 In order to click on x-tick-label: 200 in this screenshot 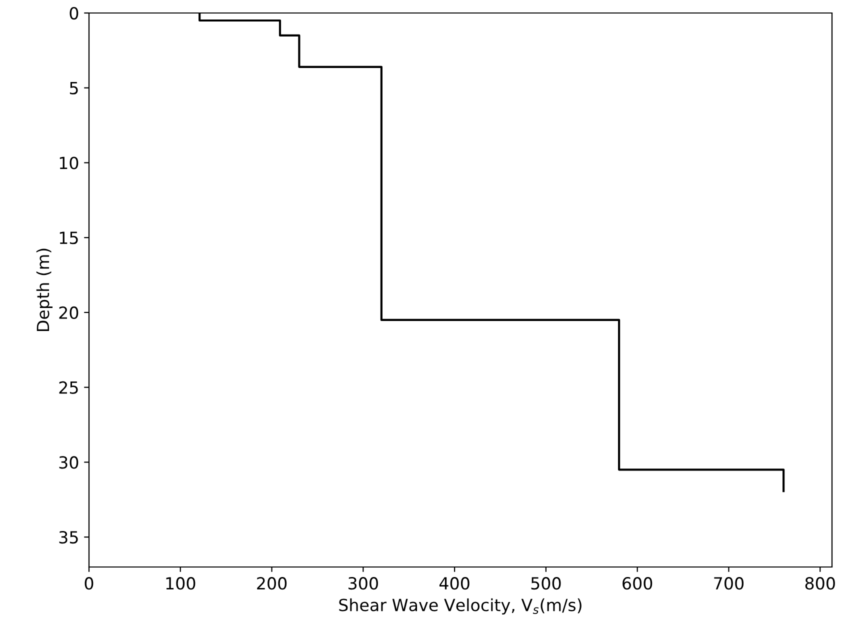, I will do `click(272, 583)`.